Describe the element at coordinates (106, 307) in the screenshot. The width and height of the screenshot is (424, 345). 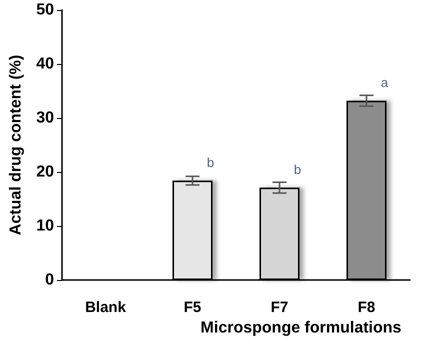
I see `x-tick-label: Blank` at that location.